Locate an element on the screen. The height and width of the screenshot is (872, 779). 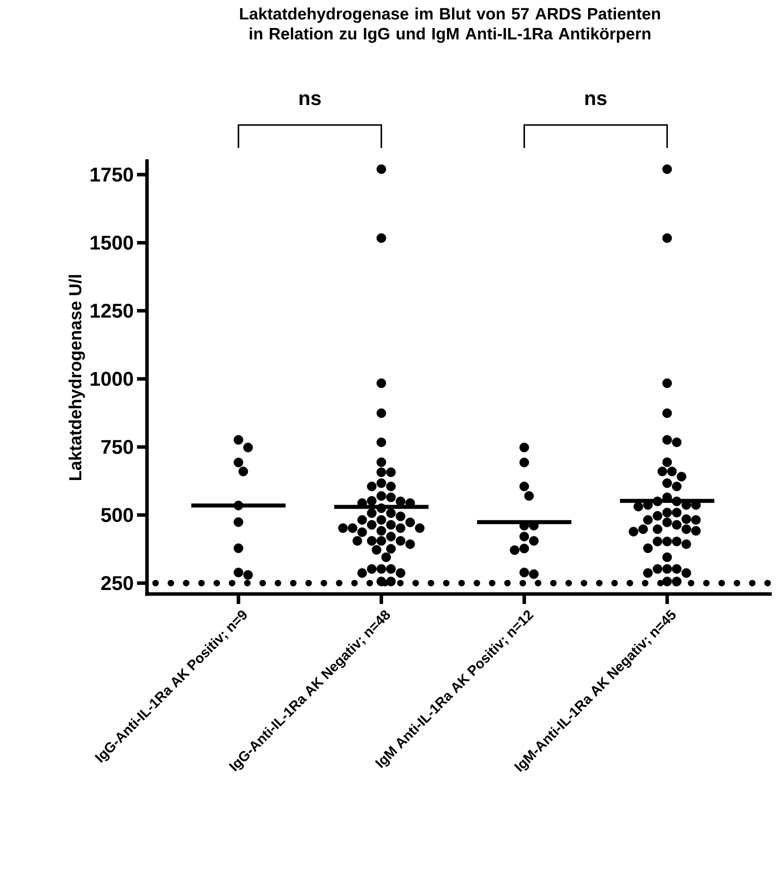
y-tick-label: 1500 is located at coordinates (111, 243).